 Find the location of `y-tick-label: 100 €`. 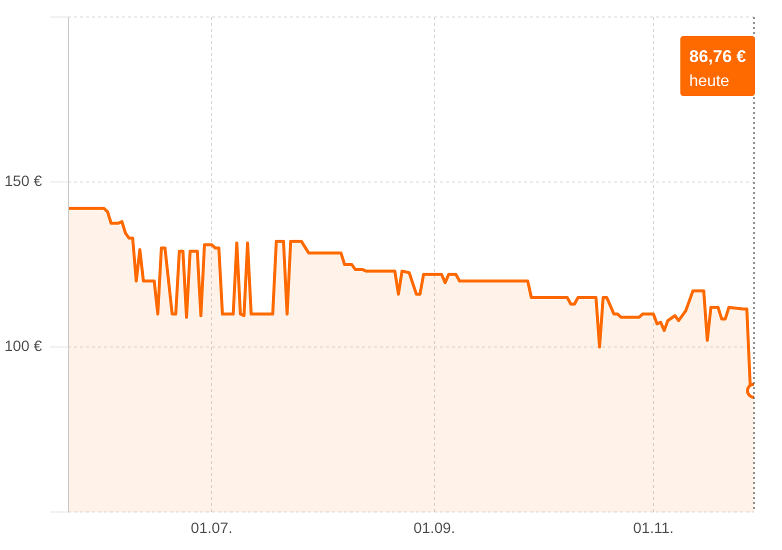

y-tick-label: 100 € is located at coordinates (23, 347).